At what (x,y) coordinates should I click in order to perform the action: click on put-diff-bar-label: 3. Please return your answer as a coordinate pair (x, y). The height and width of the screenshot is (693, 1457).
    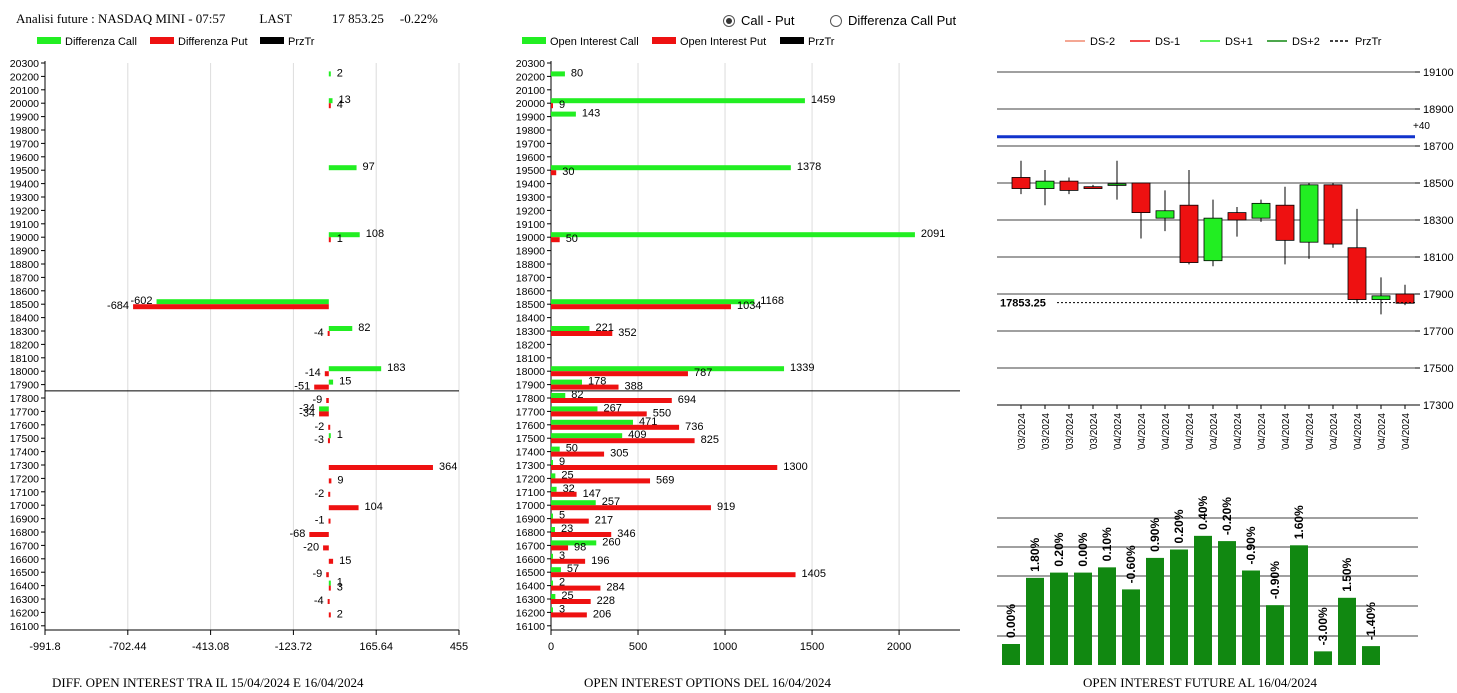
    Looking at the image, I should click on (340, 588).